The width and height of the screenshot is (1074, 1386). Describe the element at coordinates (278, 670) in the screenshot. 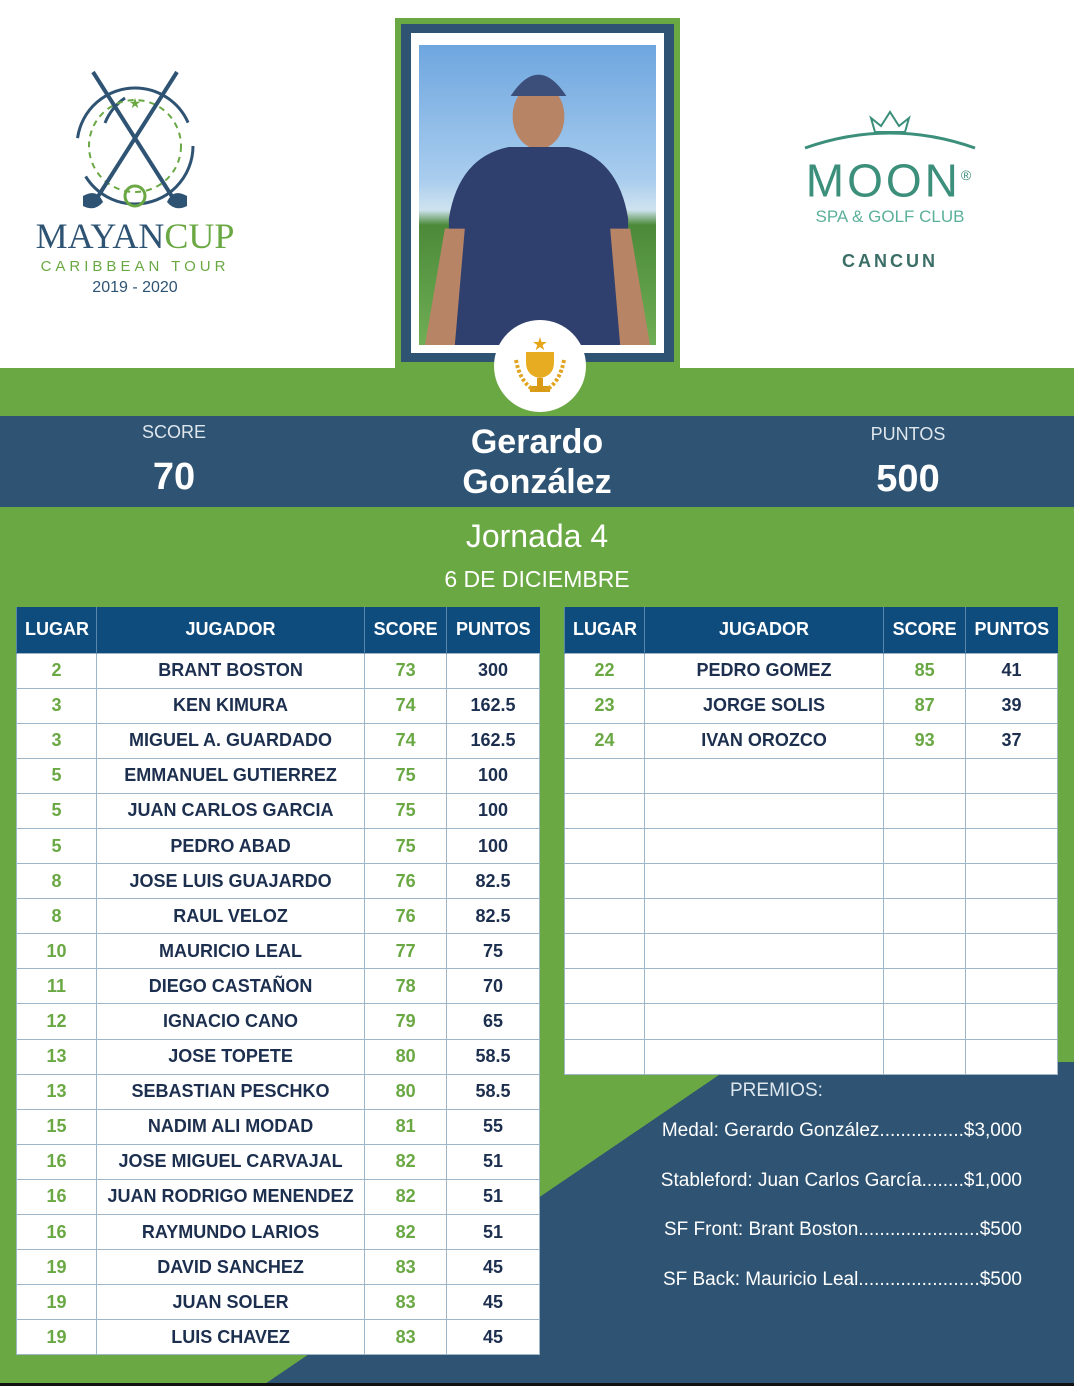

I see `table-row: 2 BRANT BOSTON 73 300` at that location.